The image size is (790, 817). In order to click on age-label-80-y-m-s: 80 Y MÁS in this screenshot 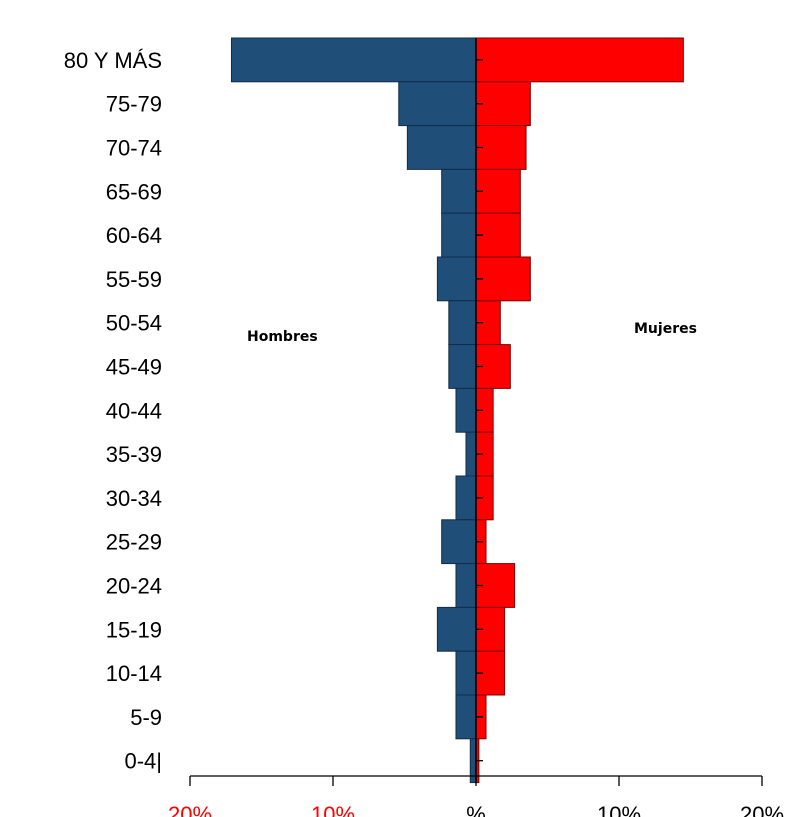, I will do `click(113, 60)`.